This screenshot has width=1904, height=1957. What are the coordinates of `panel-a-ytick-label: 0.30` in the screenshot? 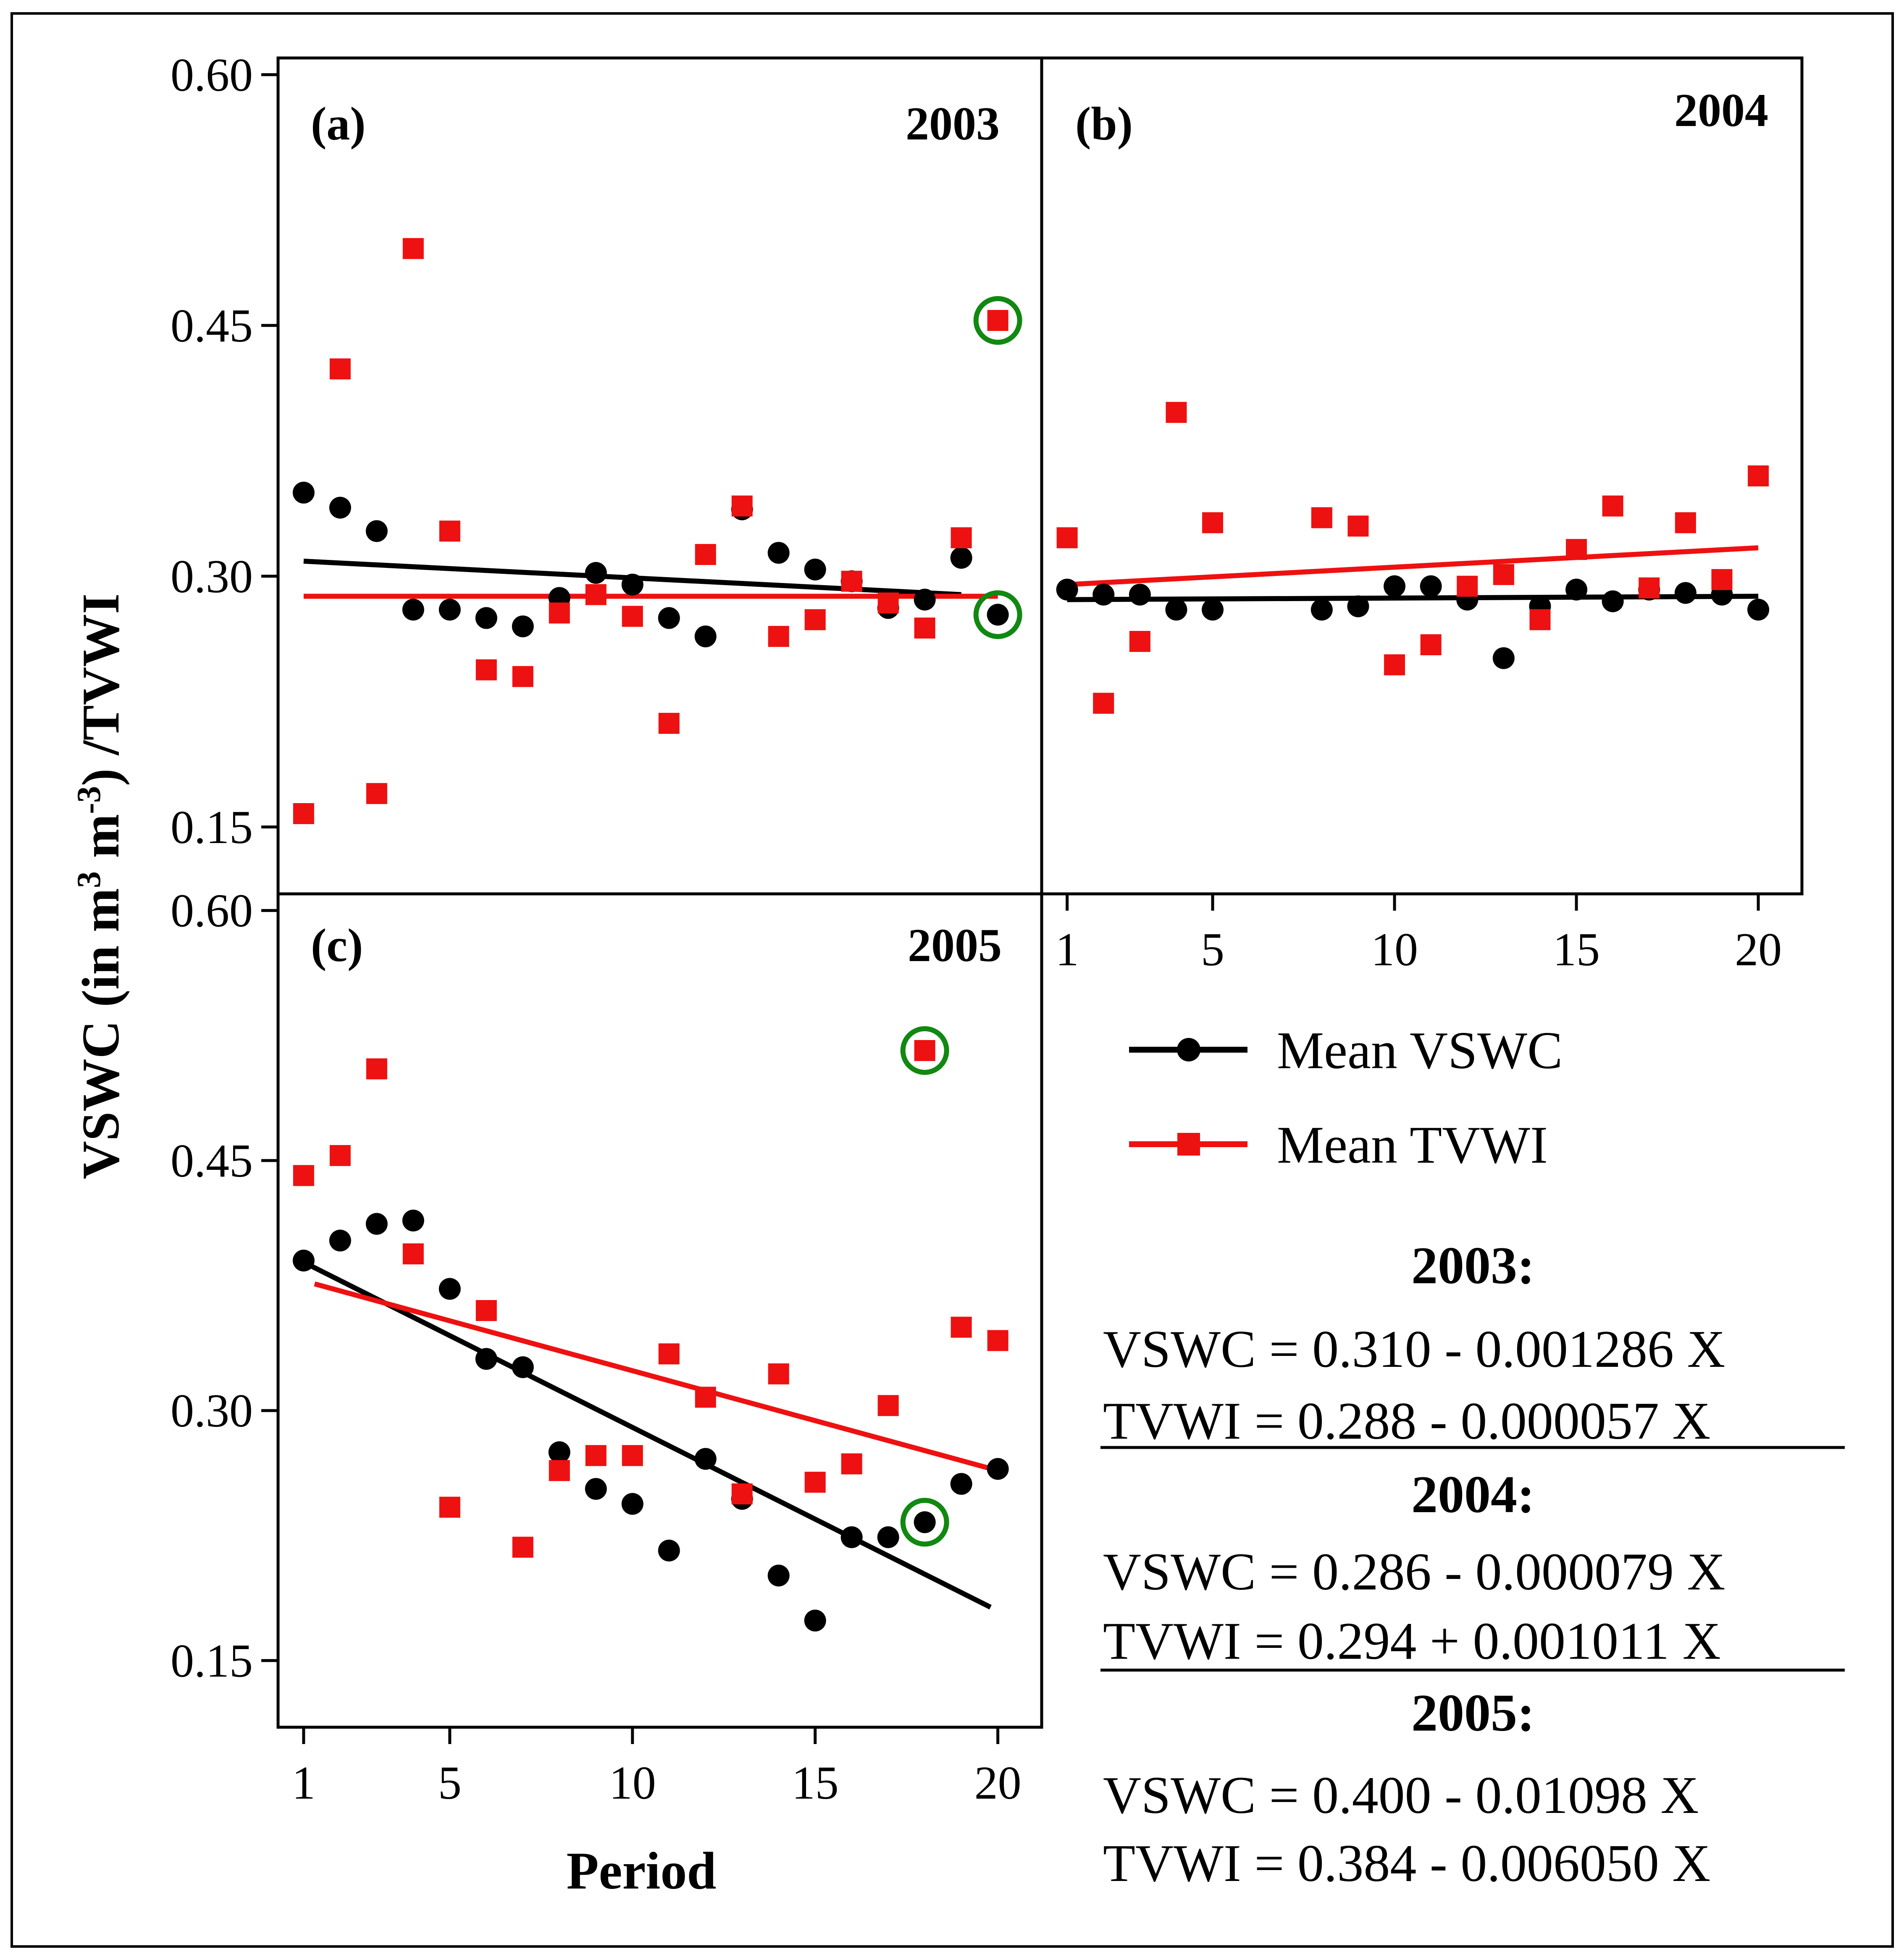 It's located at (212, 577).